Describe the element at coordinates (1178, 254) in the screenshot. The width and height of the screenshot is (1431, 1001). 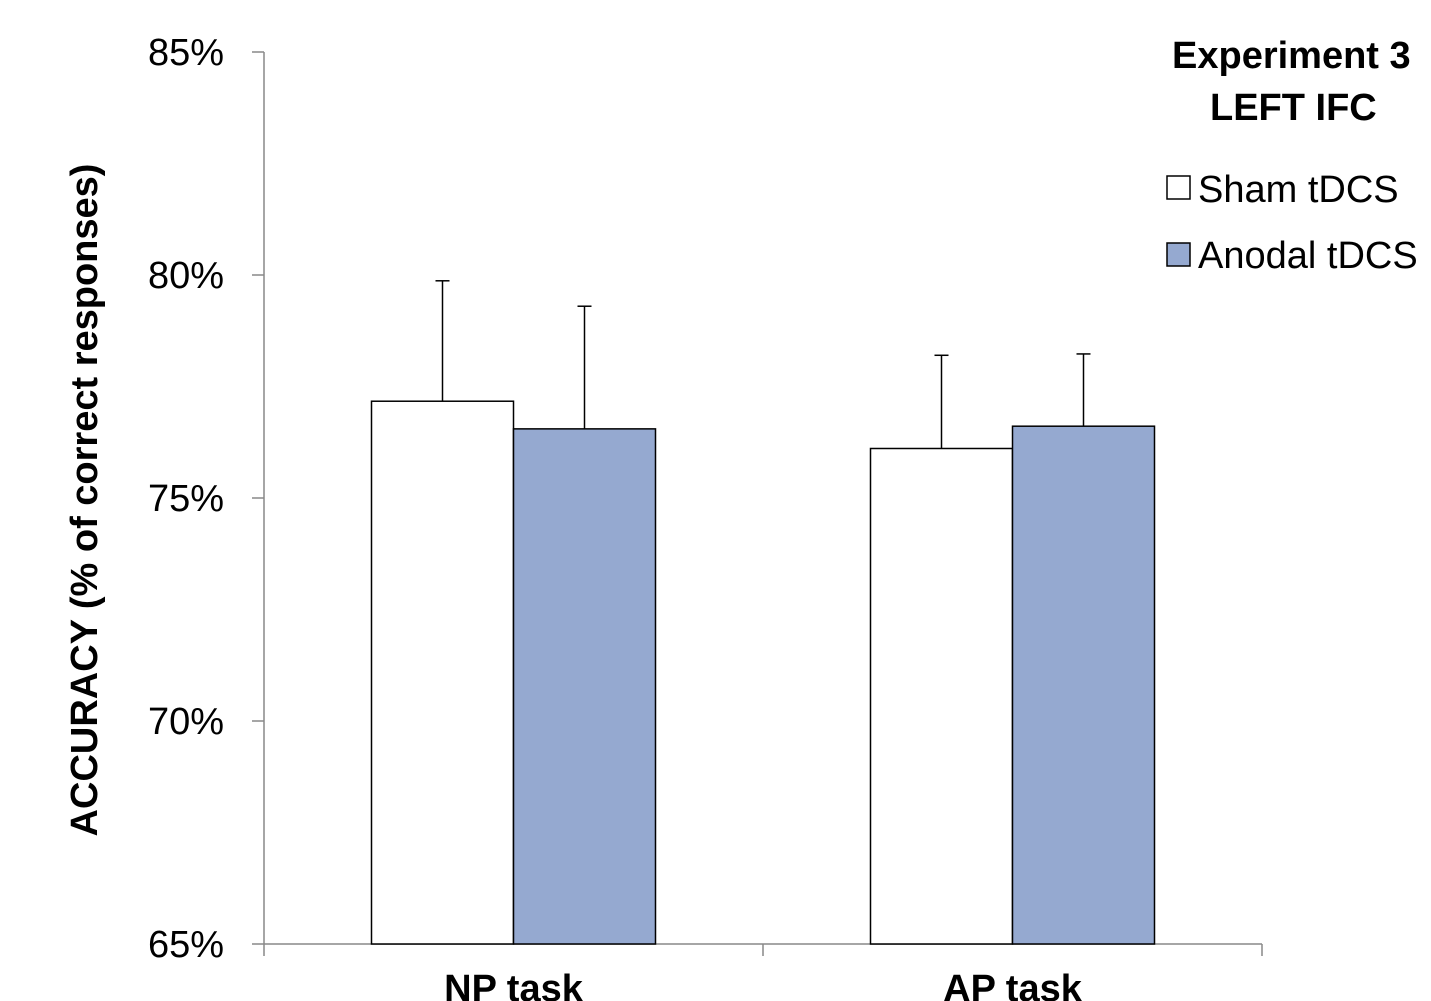
I see `legend-swatch-anodal` at that location.